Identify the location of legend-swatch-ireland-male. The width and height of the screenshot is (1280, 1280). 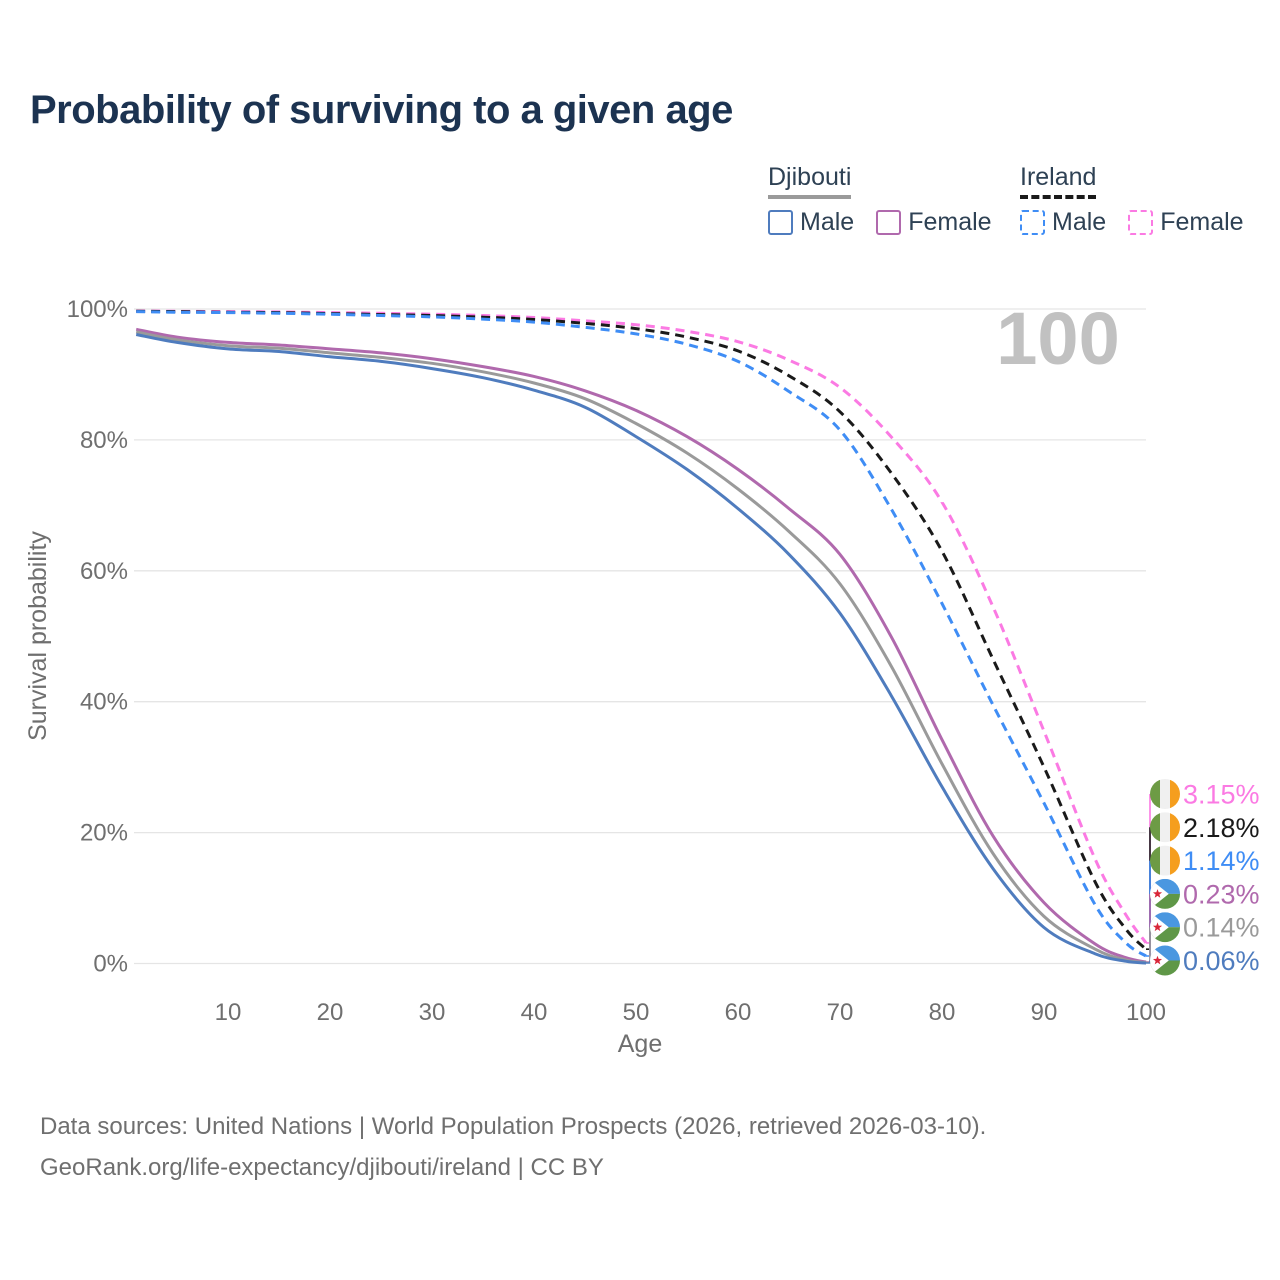
(1032, 222).